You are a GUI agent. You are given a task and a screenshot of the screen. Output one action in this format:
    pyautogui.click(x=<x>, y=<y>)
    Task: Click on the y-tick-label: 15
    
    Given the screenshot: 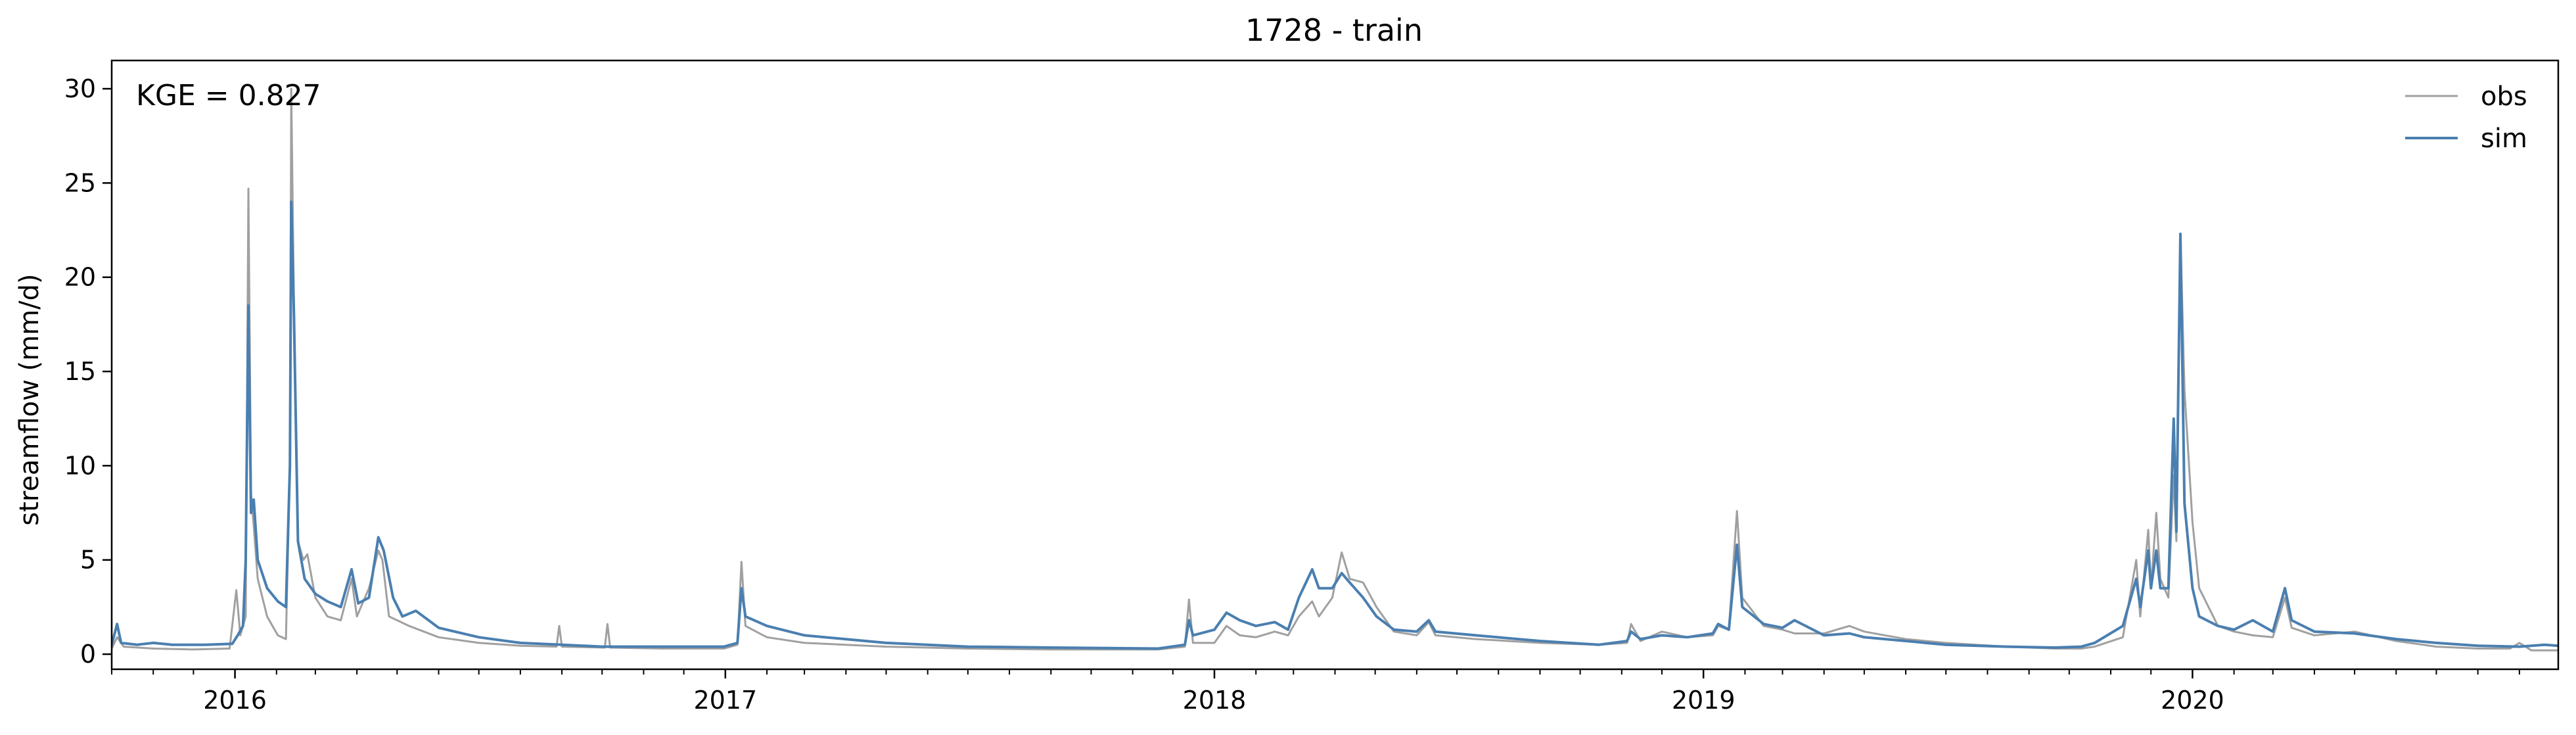 What is the action you would take?
    pyautogui.click(x=80, y=371)
    